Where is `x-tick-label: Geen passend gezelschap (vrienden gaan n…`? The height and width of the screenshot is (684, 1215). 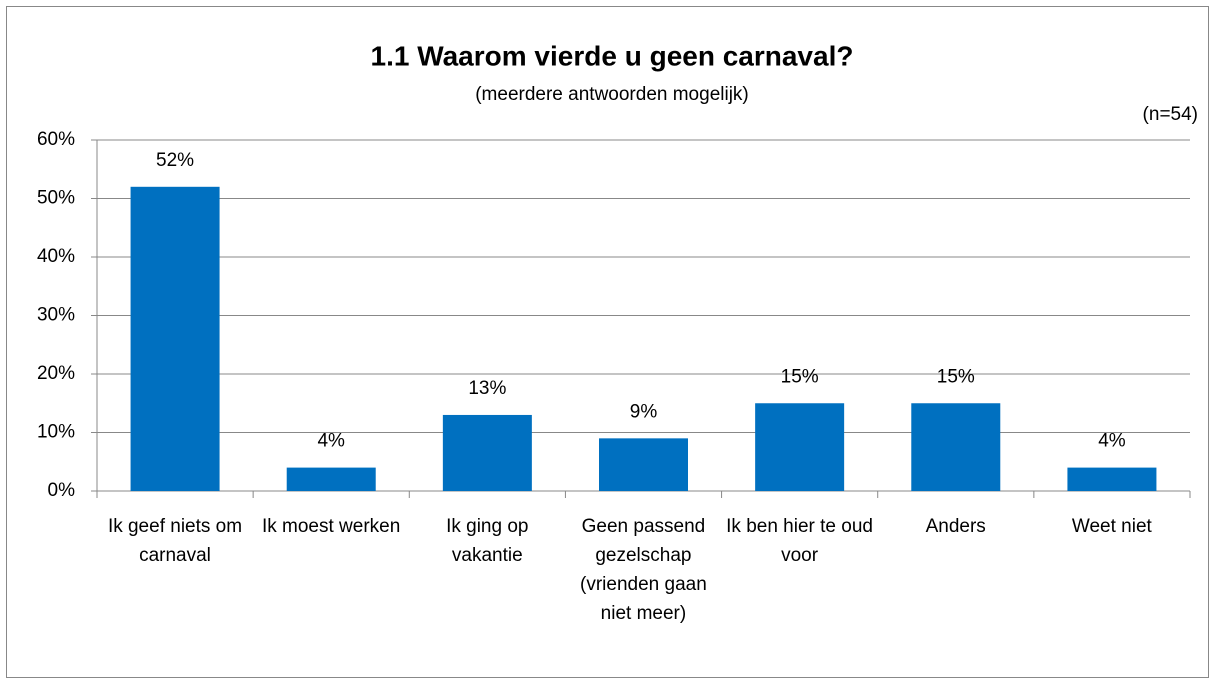 x-tick-label: Geen passend gezelschap (vrienden gaan n… is located at coordinates (643, 570).